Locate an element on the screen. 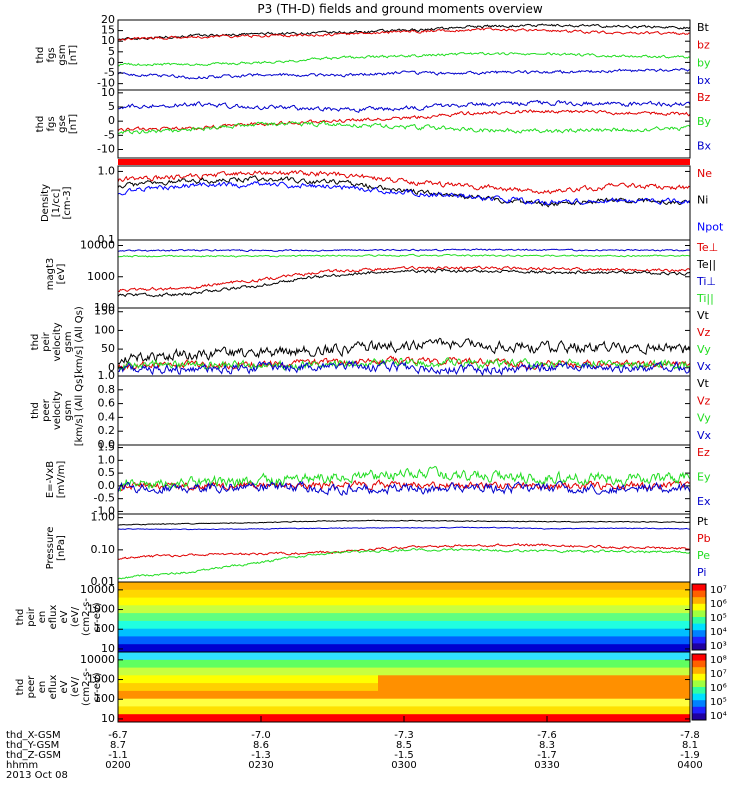 This screenshot has width=750, height=800. series-line-Pb is located at coordinates (404, 551).